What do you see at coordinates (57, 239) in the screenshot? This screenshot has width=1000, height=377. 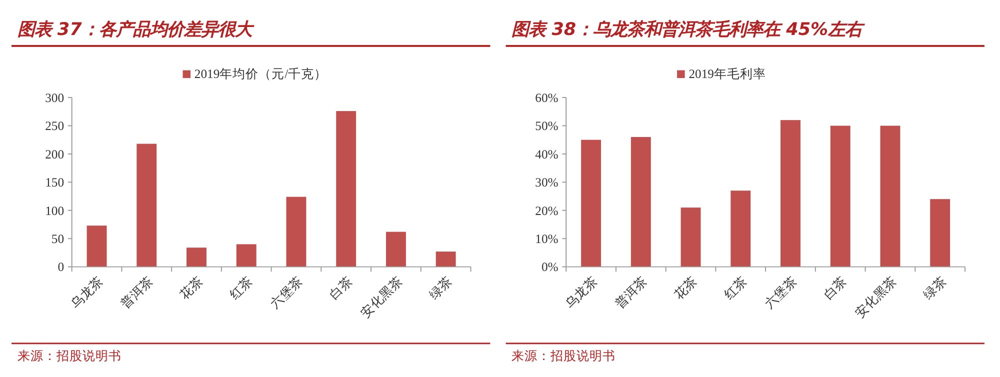 I see `y-tick-label: 50` at bounding box center [57, 239].